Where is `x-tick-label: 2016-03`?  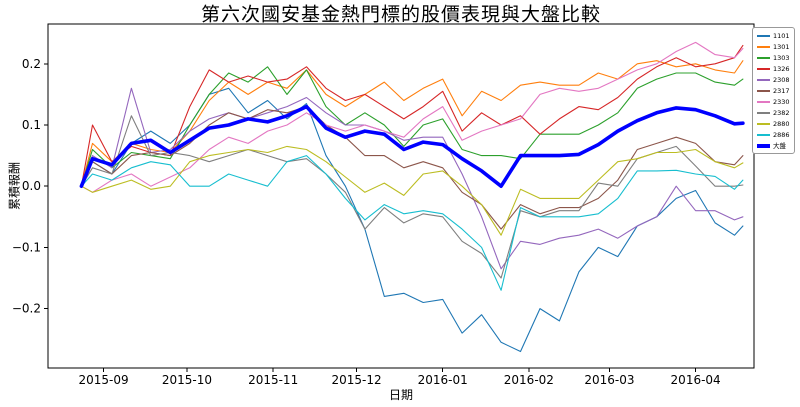
x-tick-label: 2016-03 is located at coordinates (609, 380).